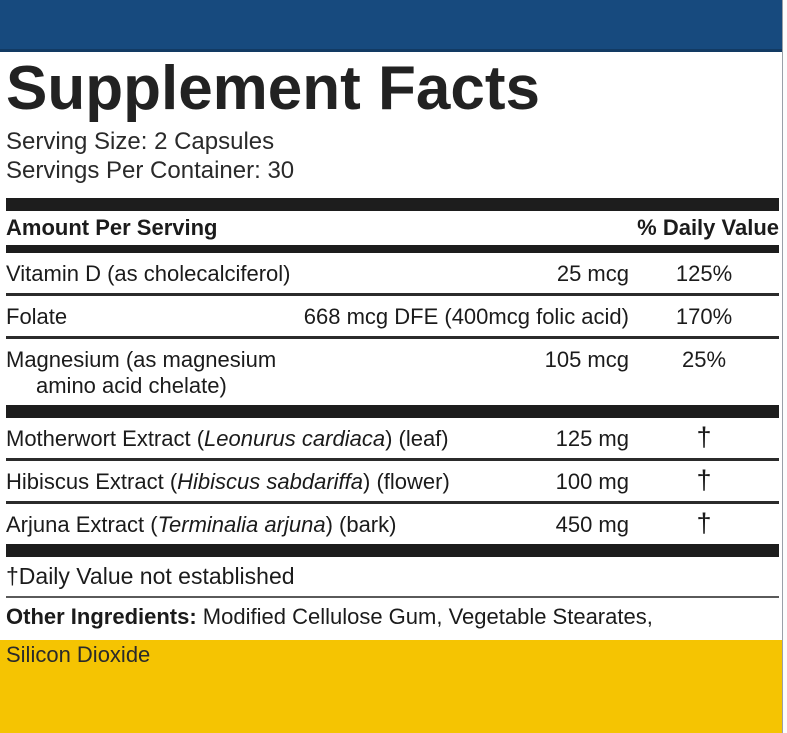 This screenshot has height=733, width=787. What do you see at coordinates (592, 273) in the screenshot?
I see `amount-value: 25 mcg` at bounding box center [592, 273].